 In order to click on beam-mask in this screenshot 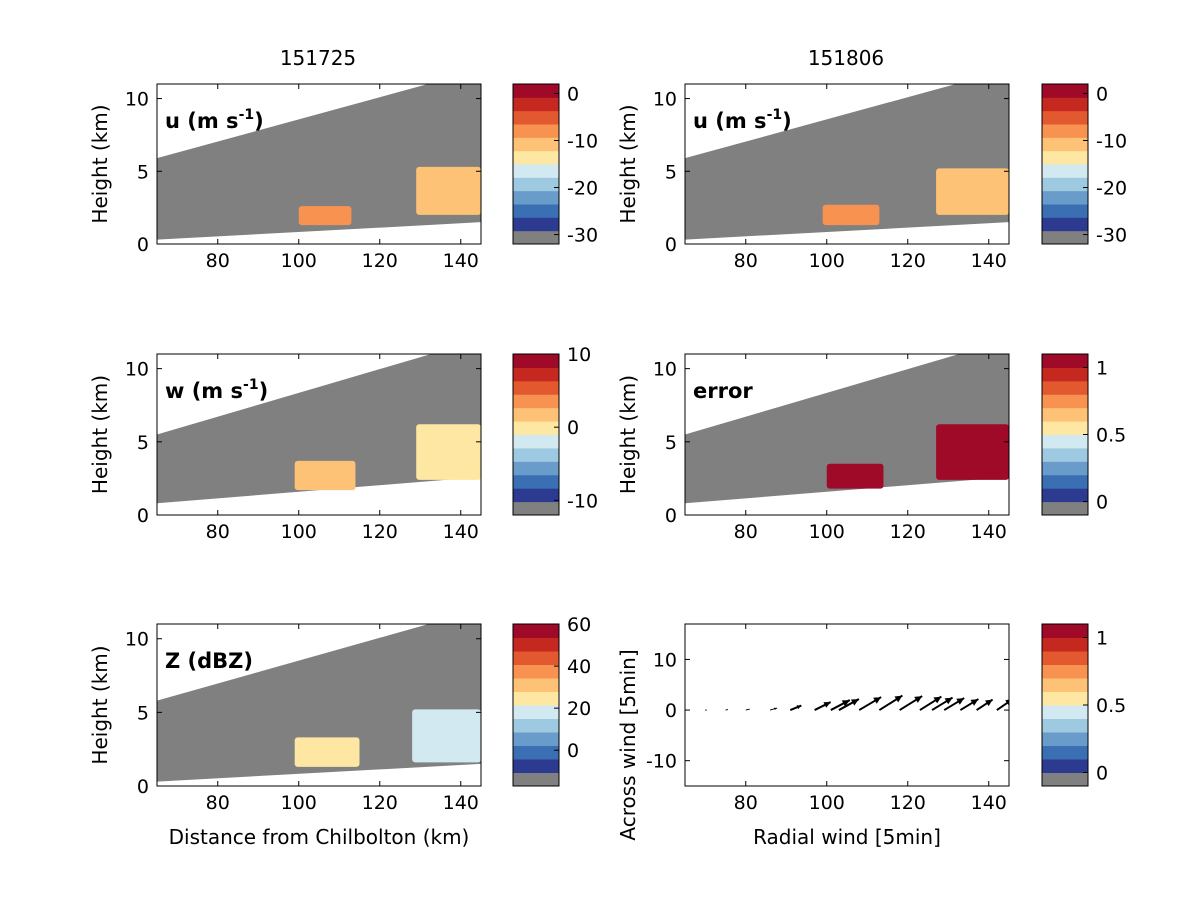, I will do `click(319, 162)`.